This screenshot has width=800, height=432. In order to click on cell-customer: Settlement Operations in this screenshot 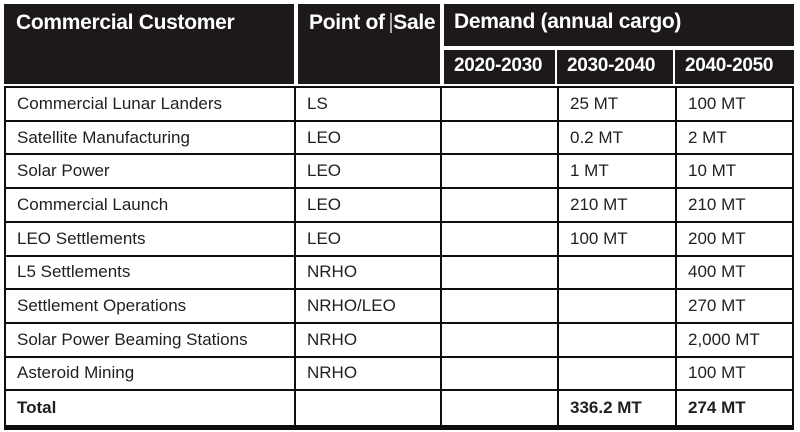, I will do `click(151, 307)`.